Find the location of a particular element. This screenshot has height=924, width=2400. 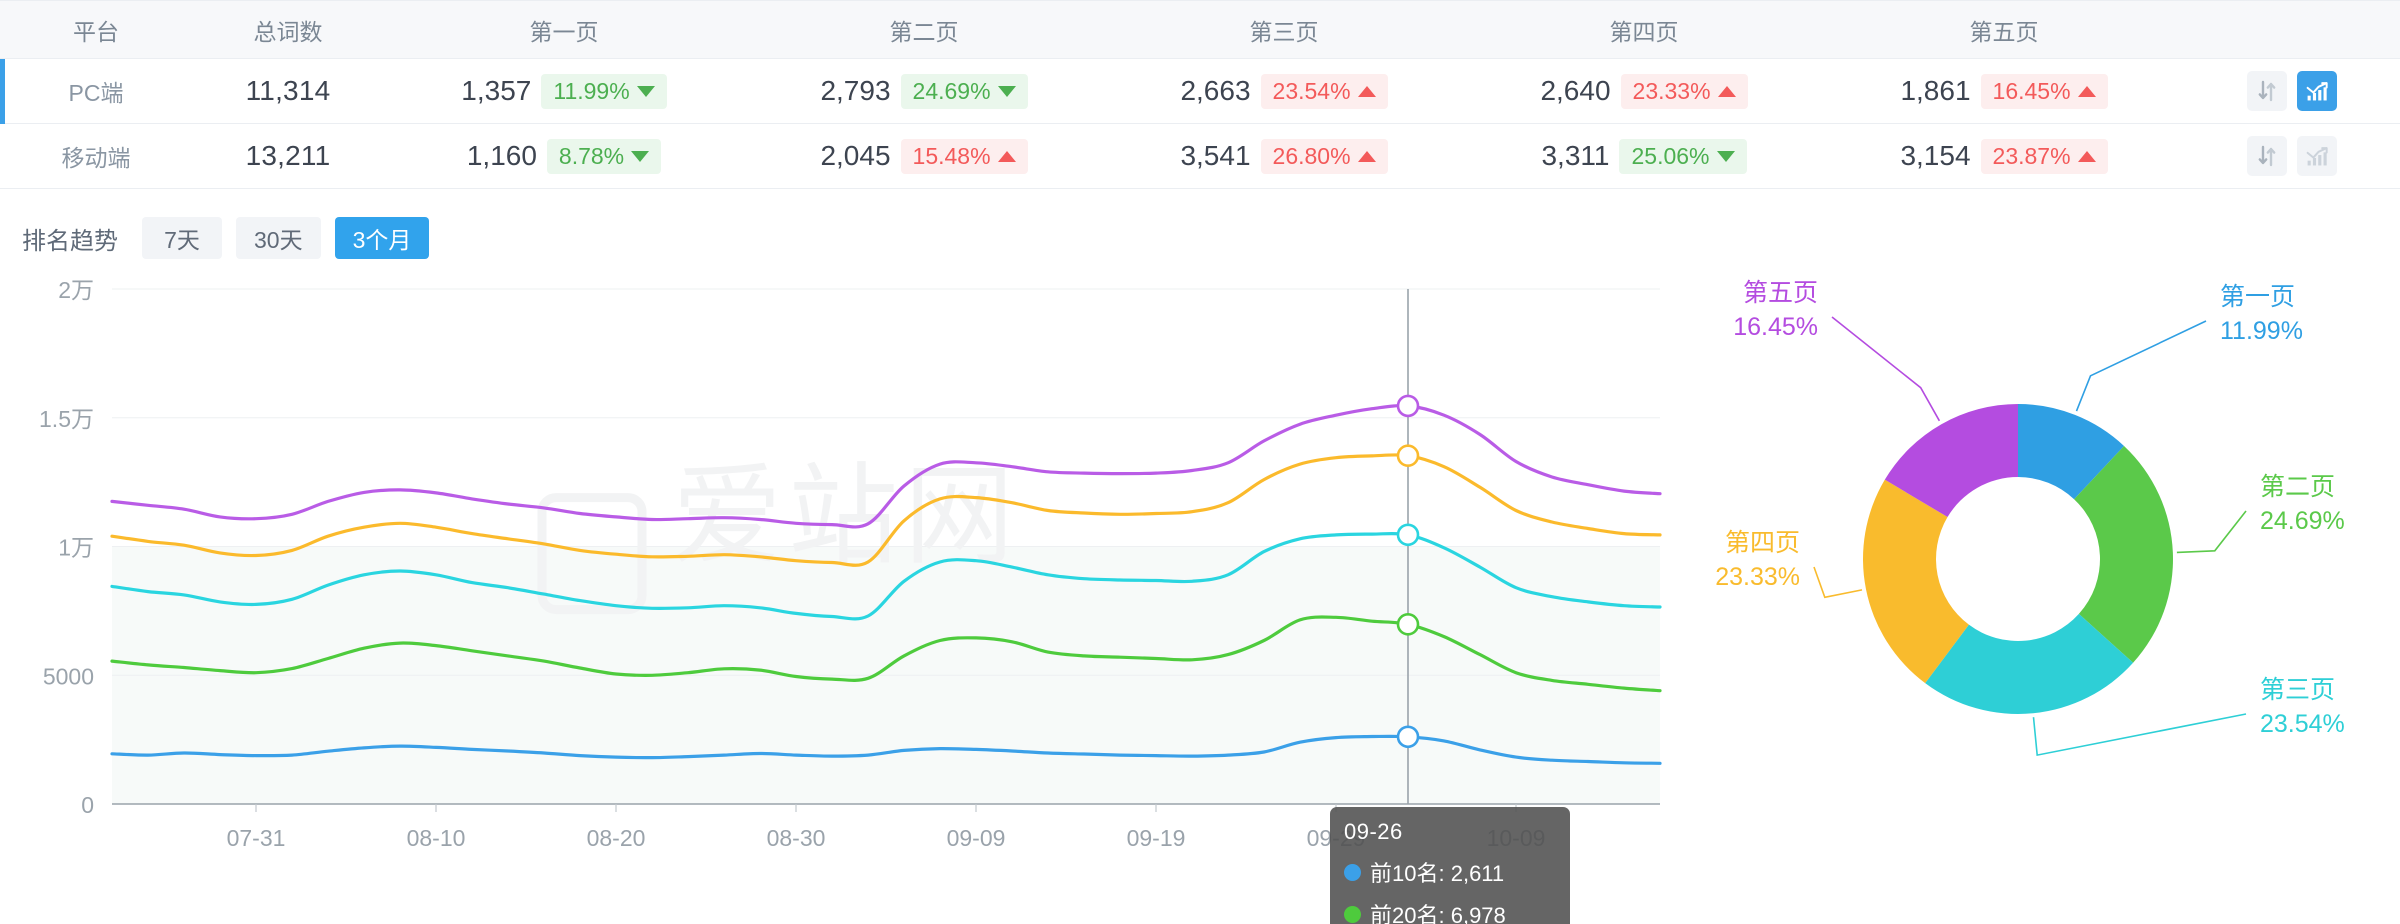

page-count: 2,663 is located at coordinates (1215, 90).